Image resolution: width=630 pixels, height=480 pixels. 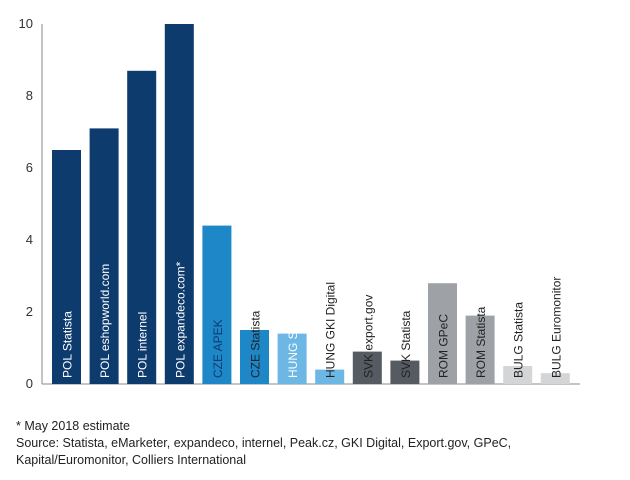 I want to click on bar-label: POL Statista, so click(x=68, y=344).